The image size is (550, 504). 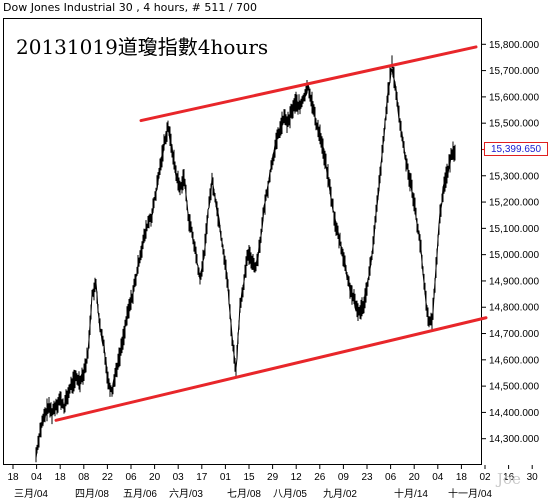 What do you see at coordinates (290, 494) in the screenshot?
I see `x-tick-month-label: 八月/05` at bounding box center [290, 494].